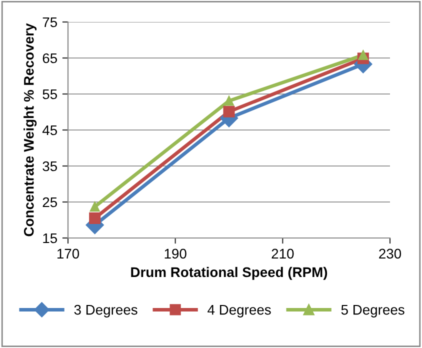 The image size is (422, 348). What do you see at coordinates (50, 58) in the screenshot?
I see `y-tick-label: 65` at bounding box center [50, 58].